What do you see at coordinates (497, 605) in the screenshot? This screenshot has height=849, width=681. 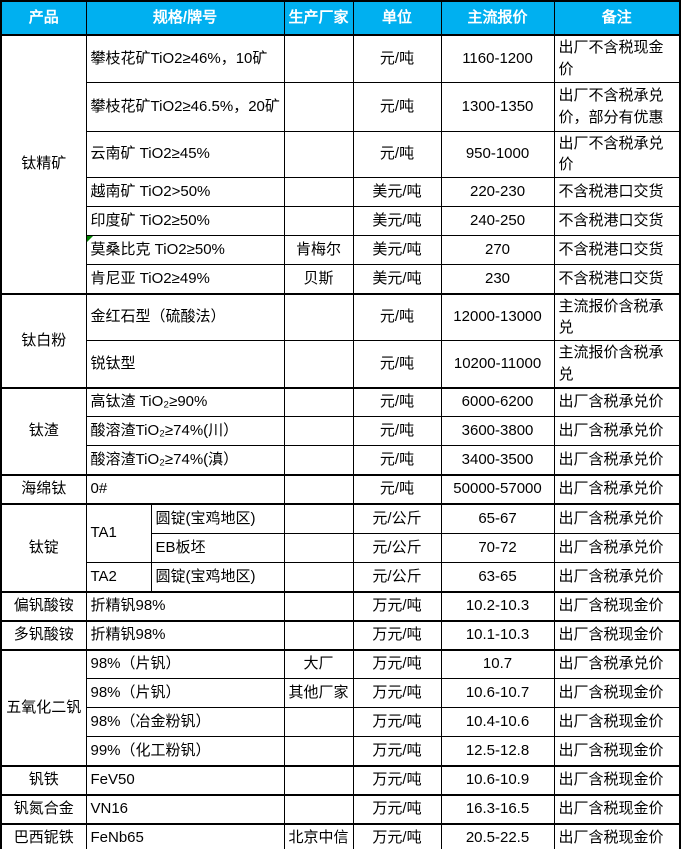 I see `price-cell: 10.2-10.3` at bounding box center [497, 605].